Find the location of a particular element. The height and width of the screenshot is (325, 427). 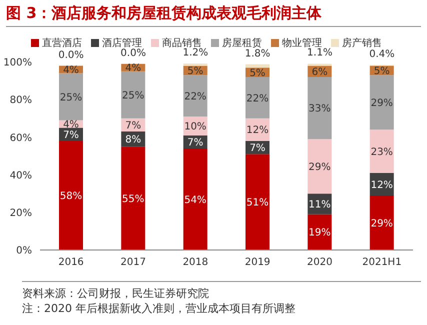

data-label: 1.1% is located at coordinates (319, 53).